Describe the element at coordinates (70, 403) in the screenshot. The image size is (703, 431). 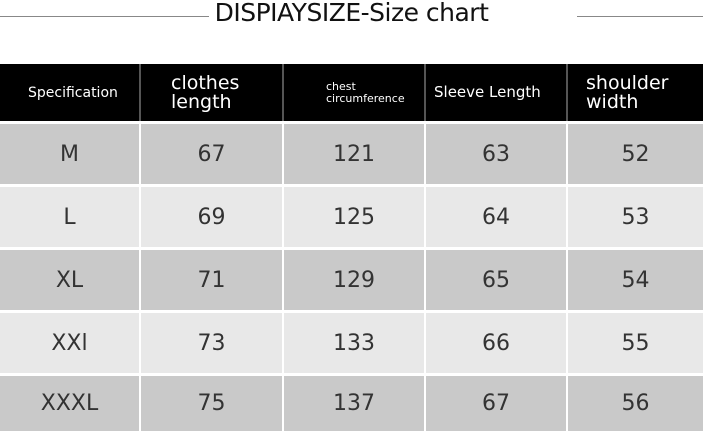
I see `cell-size: XXXL` at that location.